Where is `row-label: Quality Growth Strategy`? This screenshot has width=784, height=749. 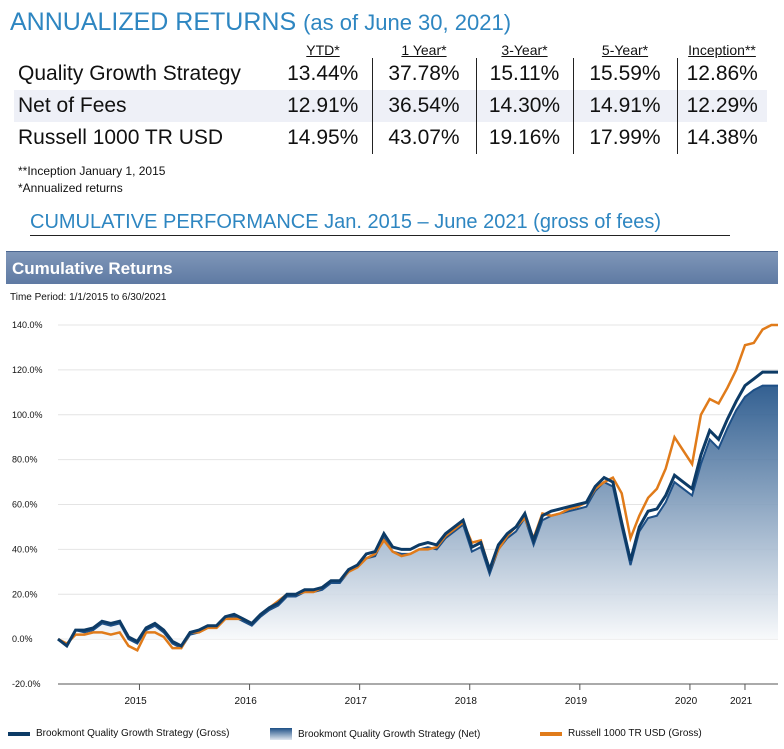 row-label: Quality Growth Strategy is located at coordinates (129, 73).